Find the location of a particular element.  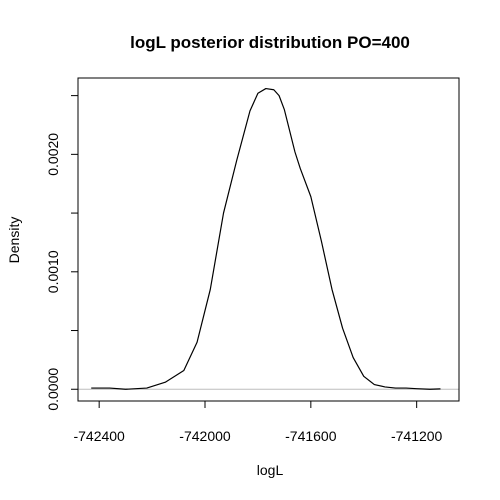

y-axis: 0.0000 0.0010 0.0020 is located at coordinates (62, 253).